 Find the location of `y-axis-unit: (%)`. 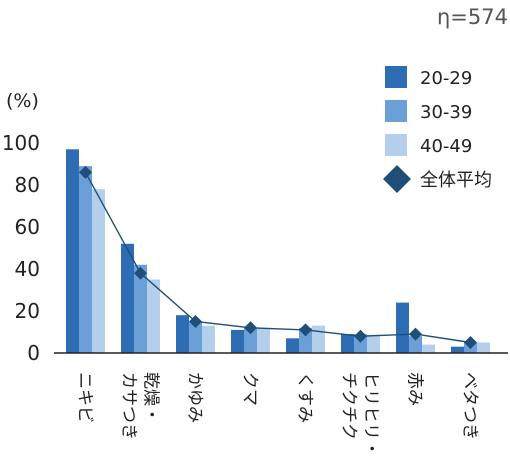

y-axis-unit: (%) is located at coordinates (22, 101).